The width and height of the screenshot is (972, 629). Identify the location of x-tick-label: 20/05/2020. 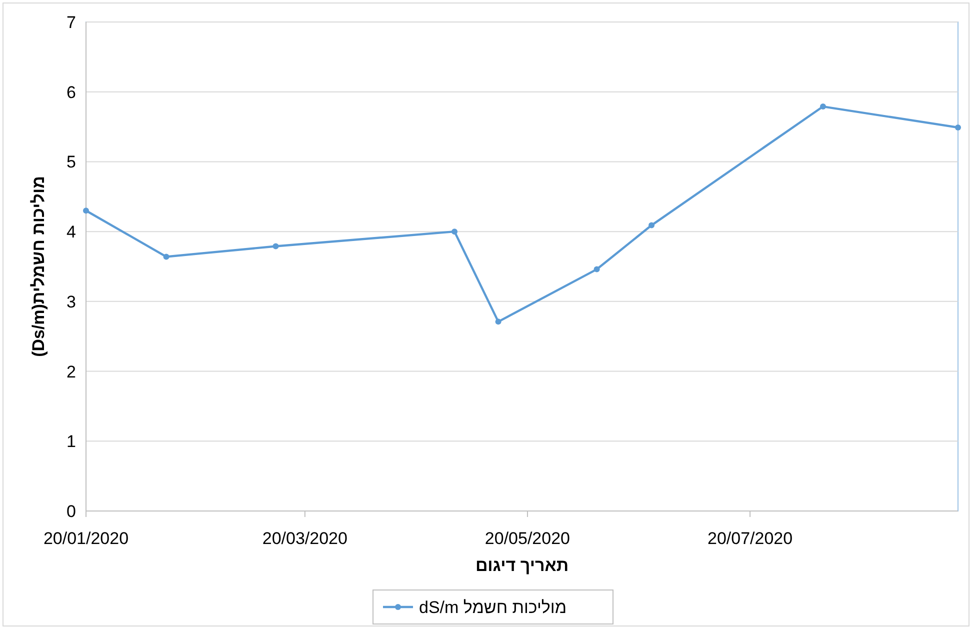
(527, 538).